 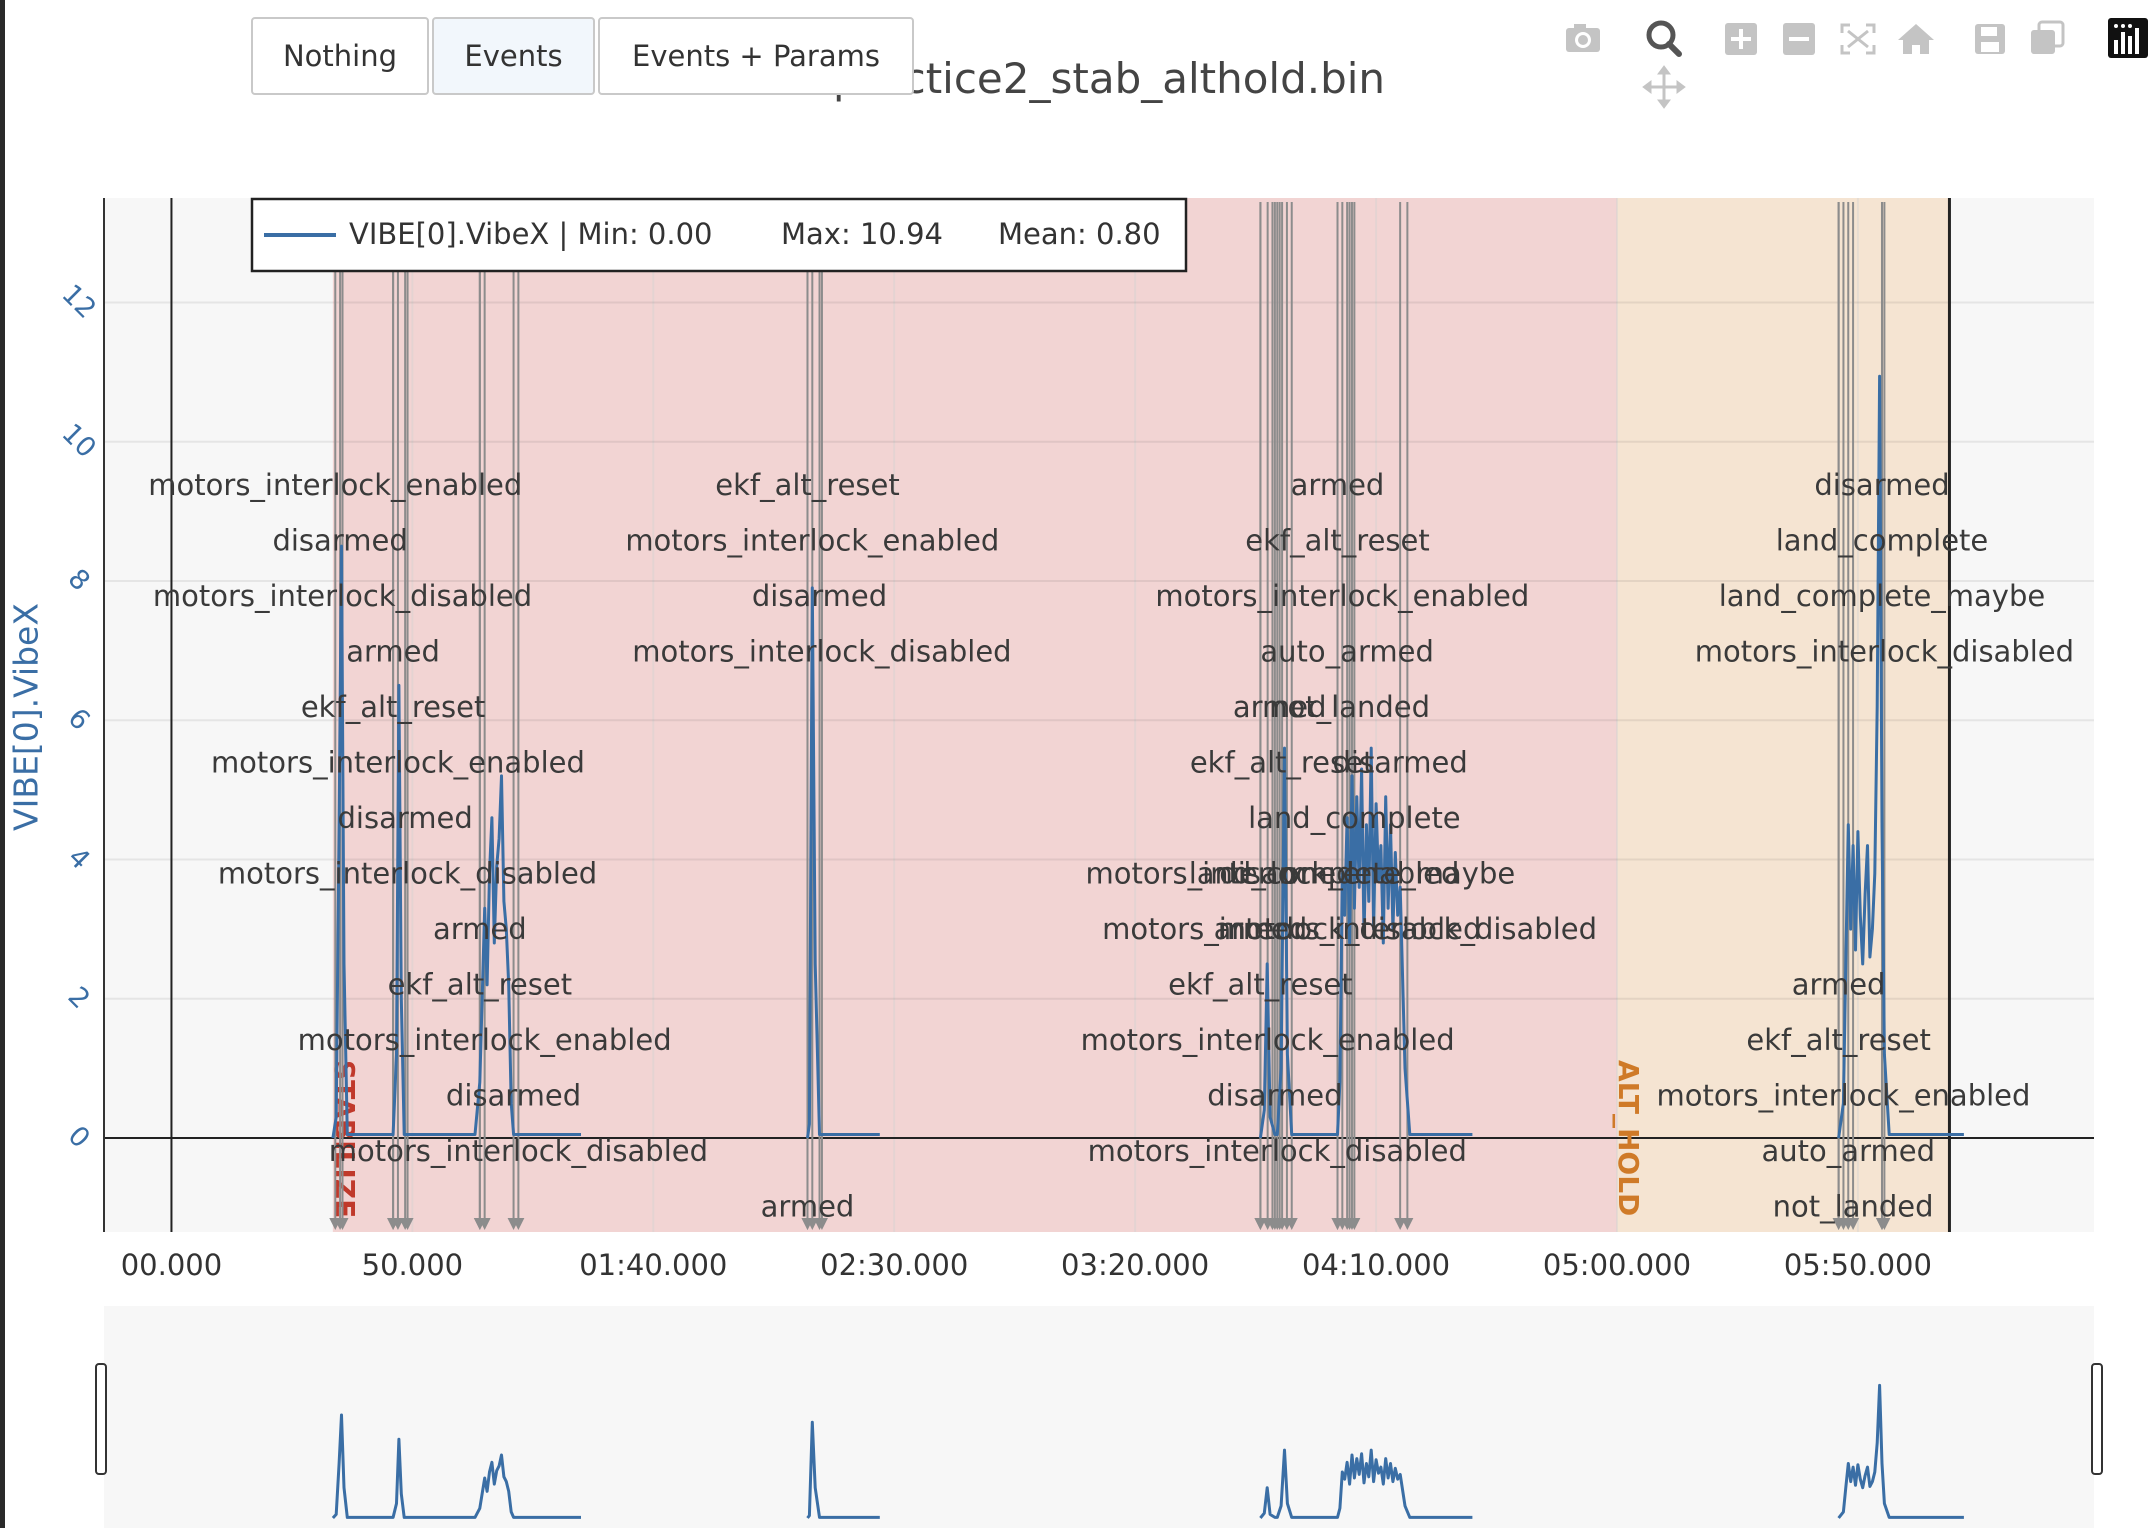 What do you see at coordinates (101, 1419) in the screenshot?
I see `range-slider-left-handle` at bounding box center [101, 1419].